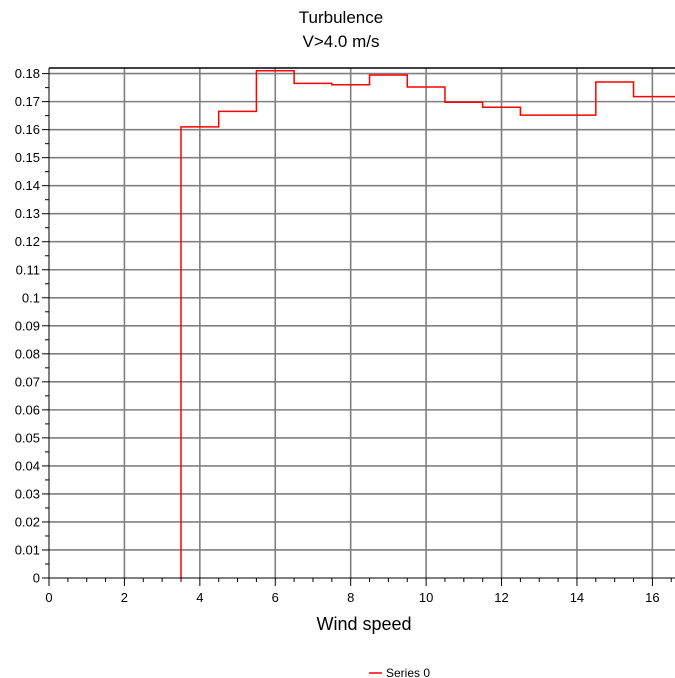  What do you see at coordinates (408, 672) in the screenshot?
I see `legend-label-series-0: Series 0` at bounding box center [408, 672].